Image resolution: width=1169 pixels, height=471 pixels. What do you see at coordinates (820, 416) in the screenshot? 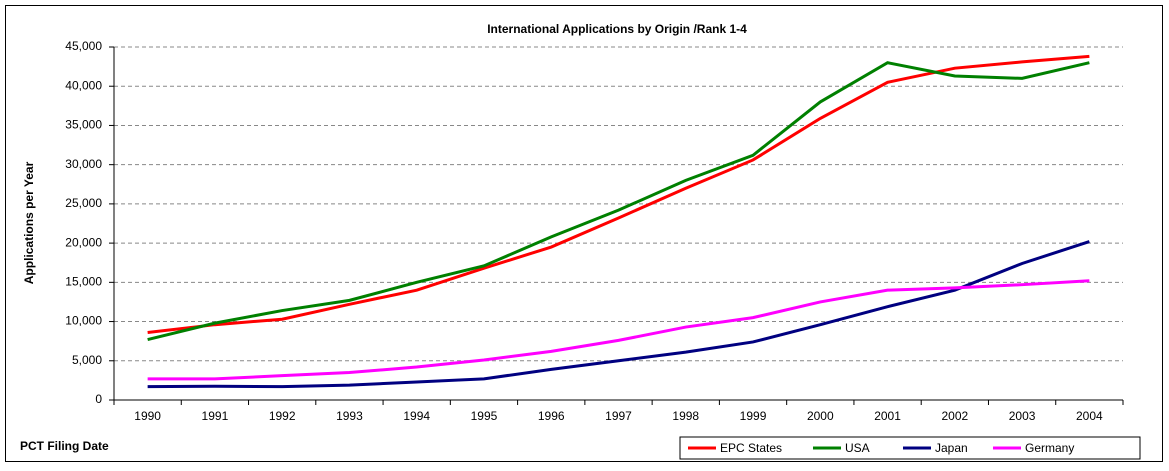
I see `x-tick-label: 2000` at bounding box center [820, 416].